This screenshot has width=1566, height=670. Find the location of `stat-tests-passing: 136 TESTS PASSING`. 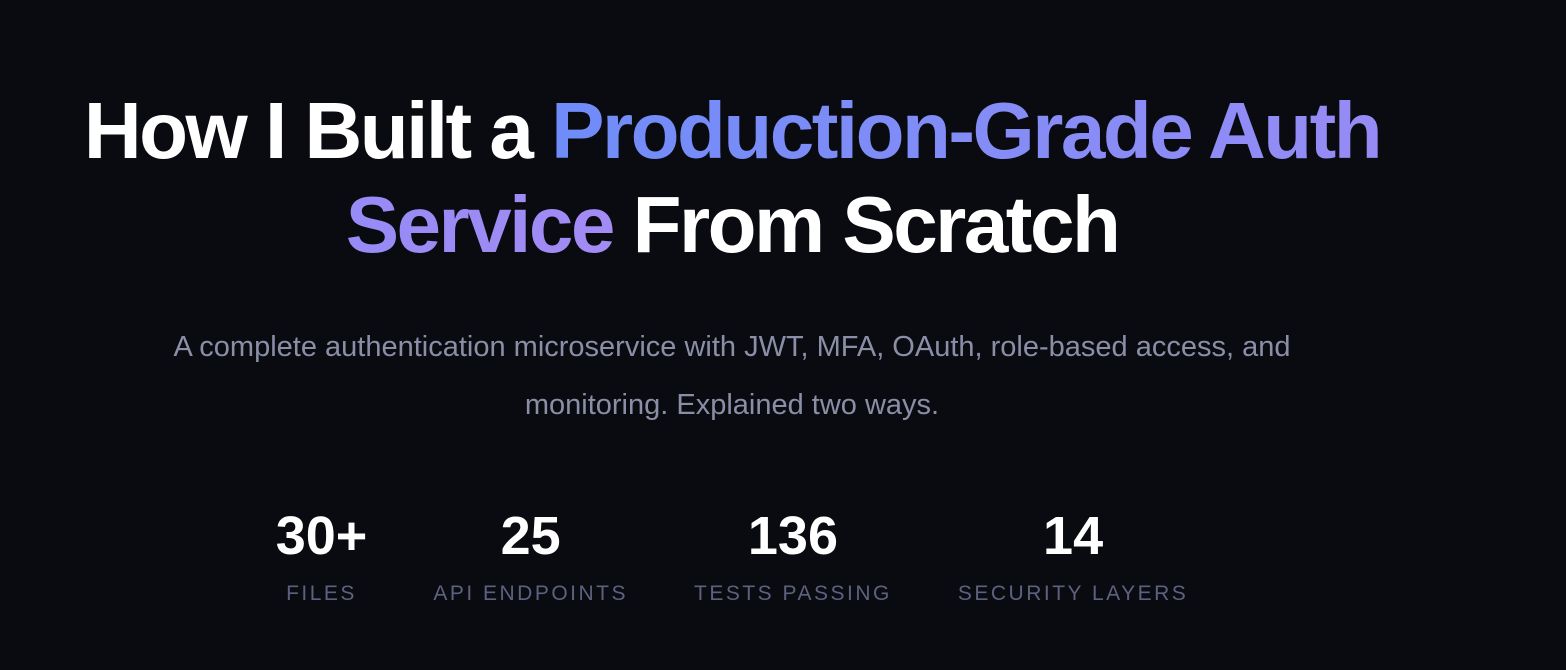

stat-tests-passing: 136 TESTS PASSING is located at coordinates (793, 556).